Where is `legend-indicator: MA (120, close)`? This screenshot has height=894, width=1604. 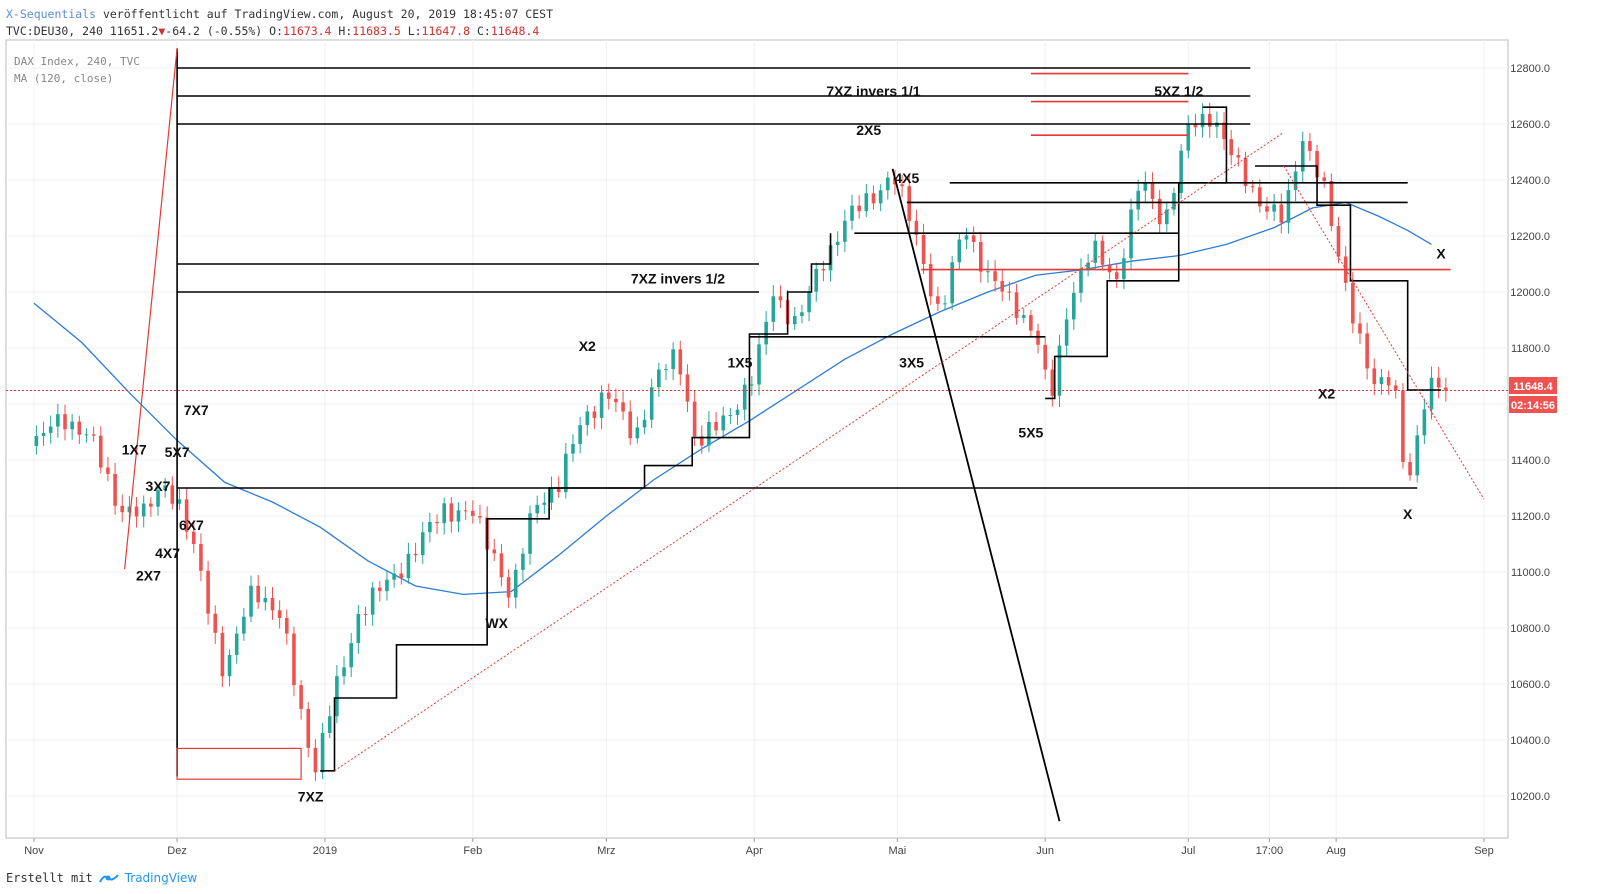 legend-indicator: MA (120, close) is located at coordinates (64, 78).